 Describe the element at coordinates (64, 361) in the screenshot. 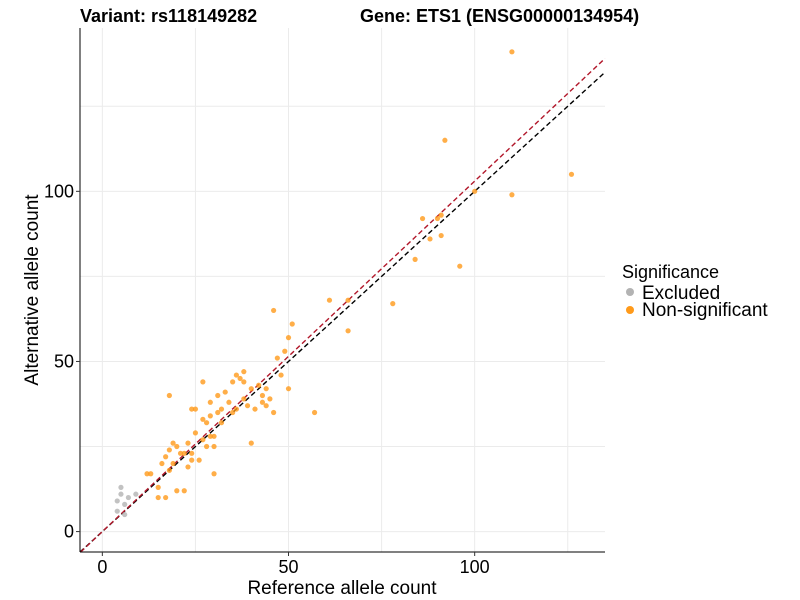

I see `y-tick-label: 50` at that location.